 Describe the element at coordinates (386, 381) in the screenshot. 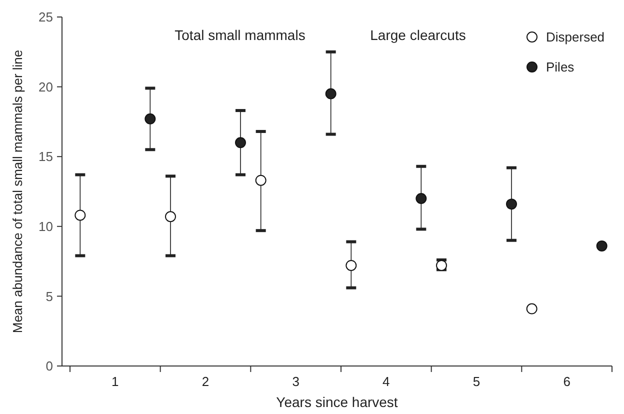

I see `x-tick-label: 4` at that location.